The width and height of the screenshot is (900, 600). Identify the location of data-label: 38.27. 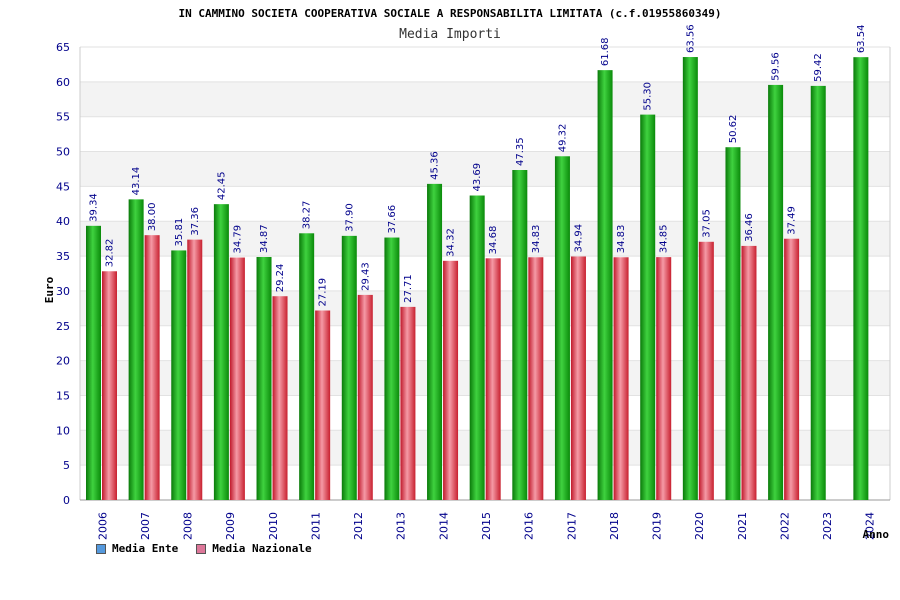
(307, 215).